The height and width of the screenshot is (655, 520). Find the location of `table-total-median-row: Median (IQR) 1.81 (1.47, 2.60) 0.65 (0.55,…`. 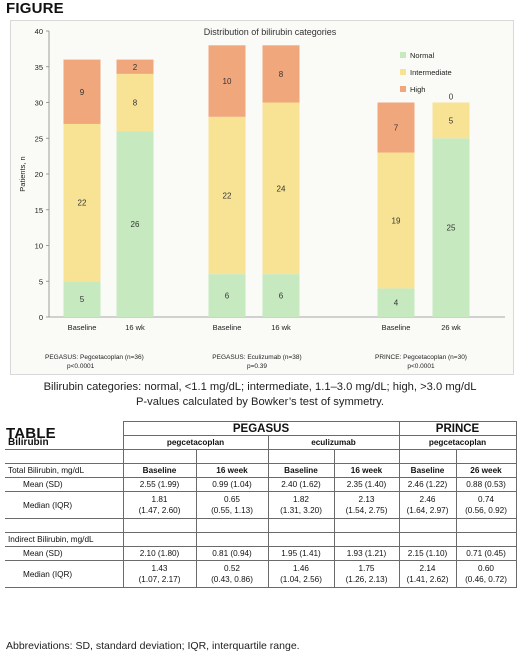

table-total-median-row: Median (IQR) 1.81 (1.47, 2.60) 0.65 (0.55,… is located at coordinates (261, 505).